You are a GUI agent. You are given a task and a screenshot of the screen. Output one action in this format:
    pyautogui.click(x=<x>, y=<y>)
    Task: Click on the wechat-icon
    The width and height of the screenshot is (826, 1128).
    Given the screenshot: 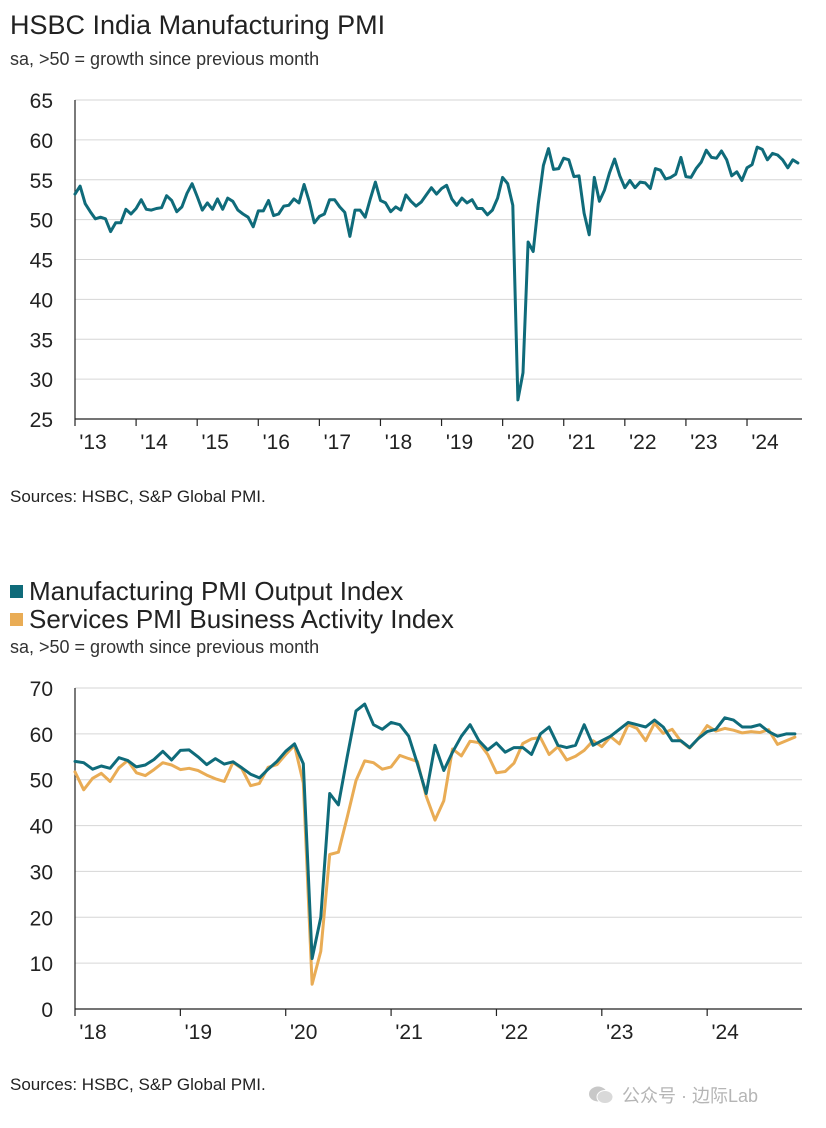 What is the action you would take?
    pyautogui.click(x=601, y=1095)
    